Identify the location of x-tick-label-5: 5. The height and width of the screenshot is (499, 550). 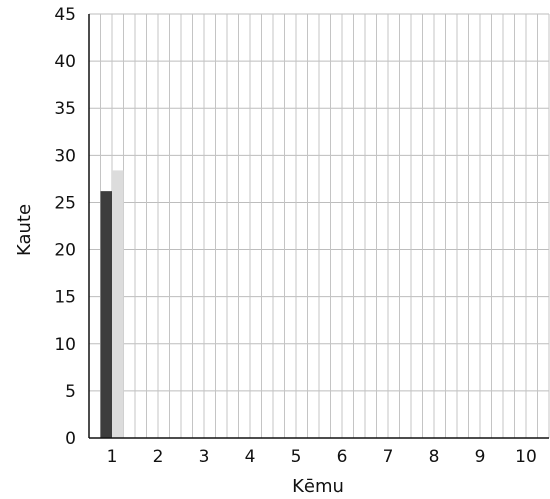
(296, 457).